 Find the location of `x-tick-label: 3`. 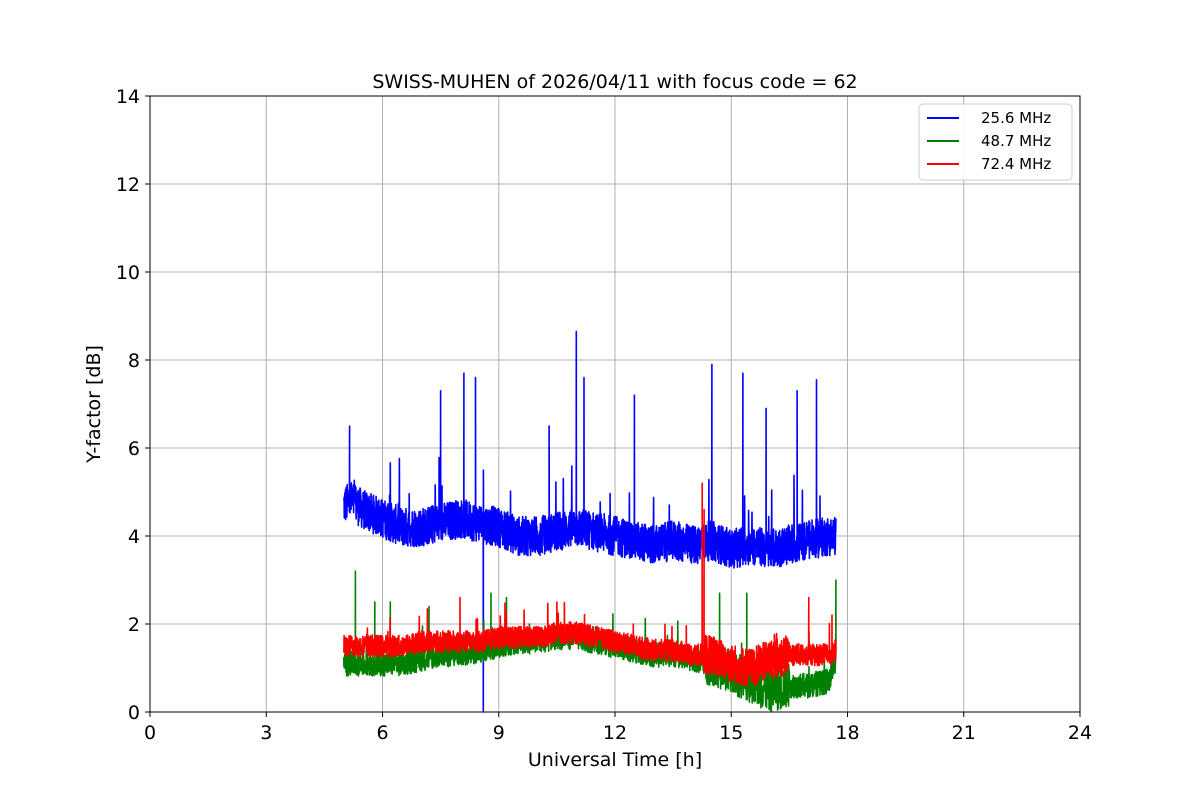

x-tick-label: 3 is located at coordinates (266, 733).